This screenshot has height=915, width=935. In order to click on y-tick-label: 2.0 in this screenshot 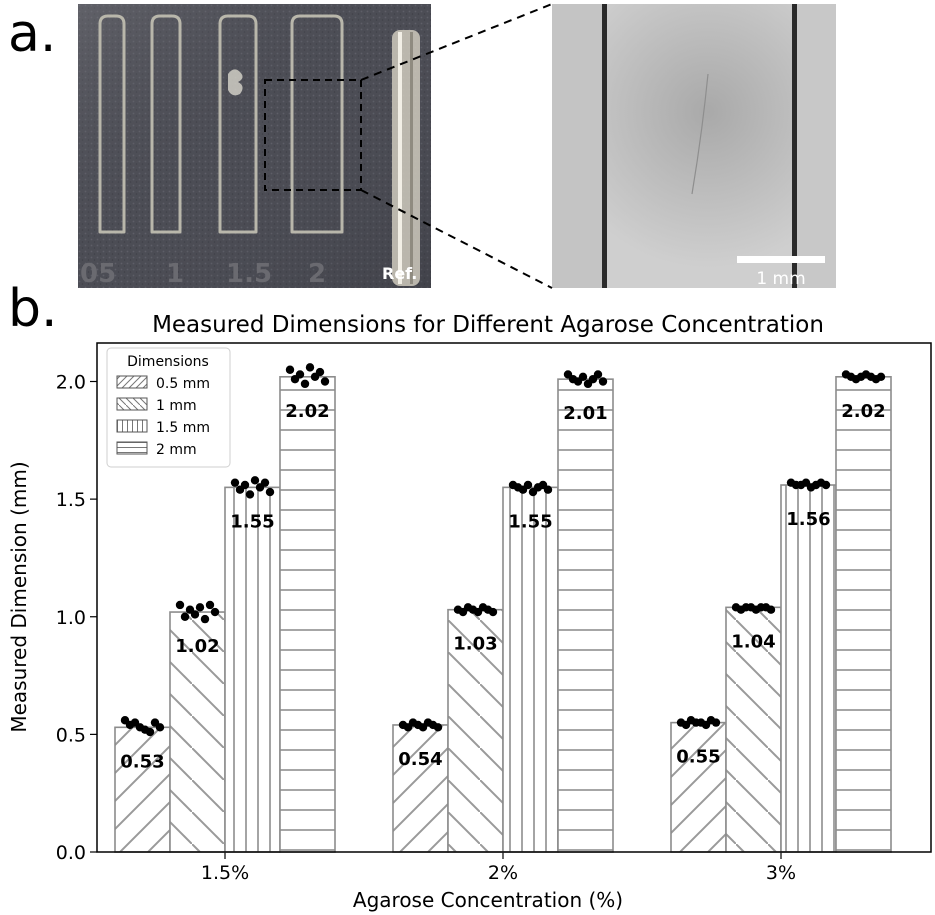, I will do `click(71, 383)`.